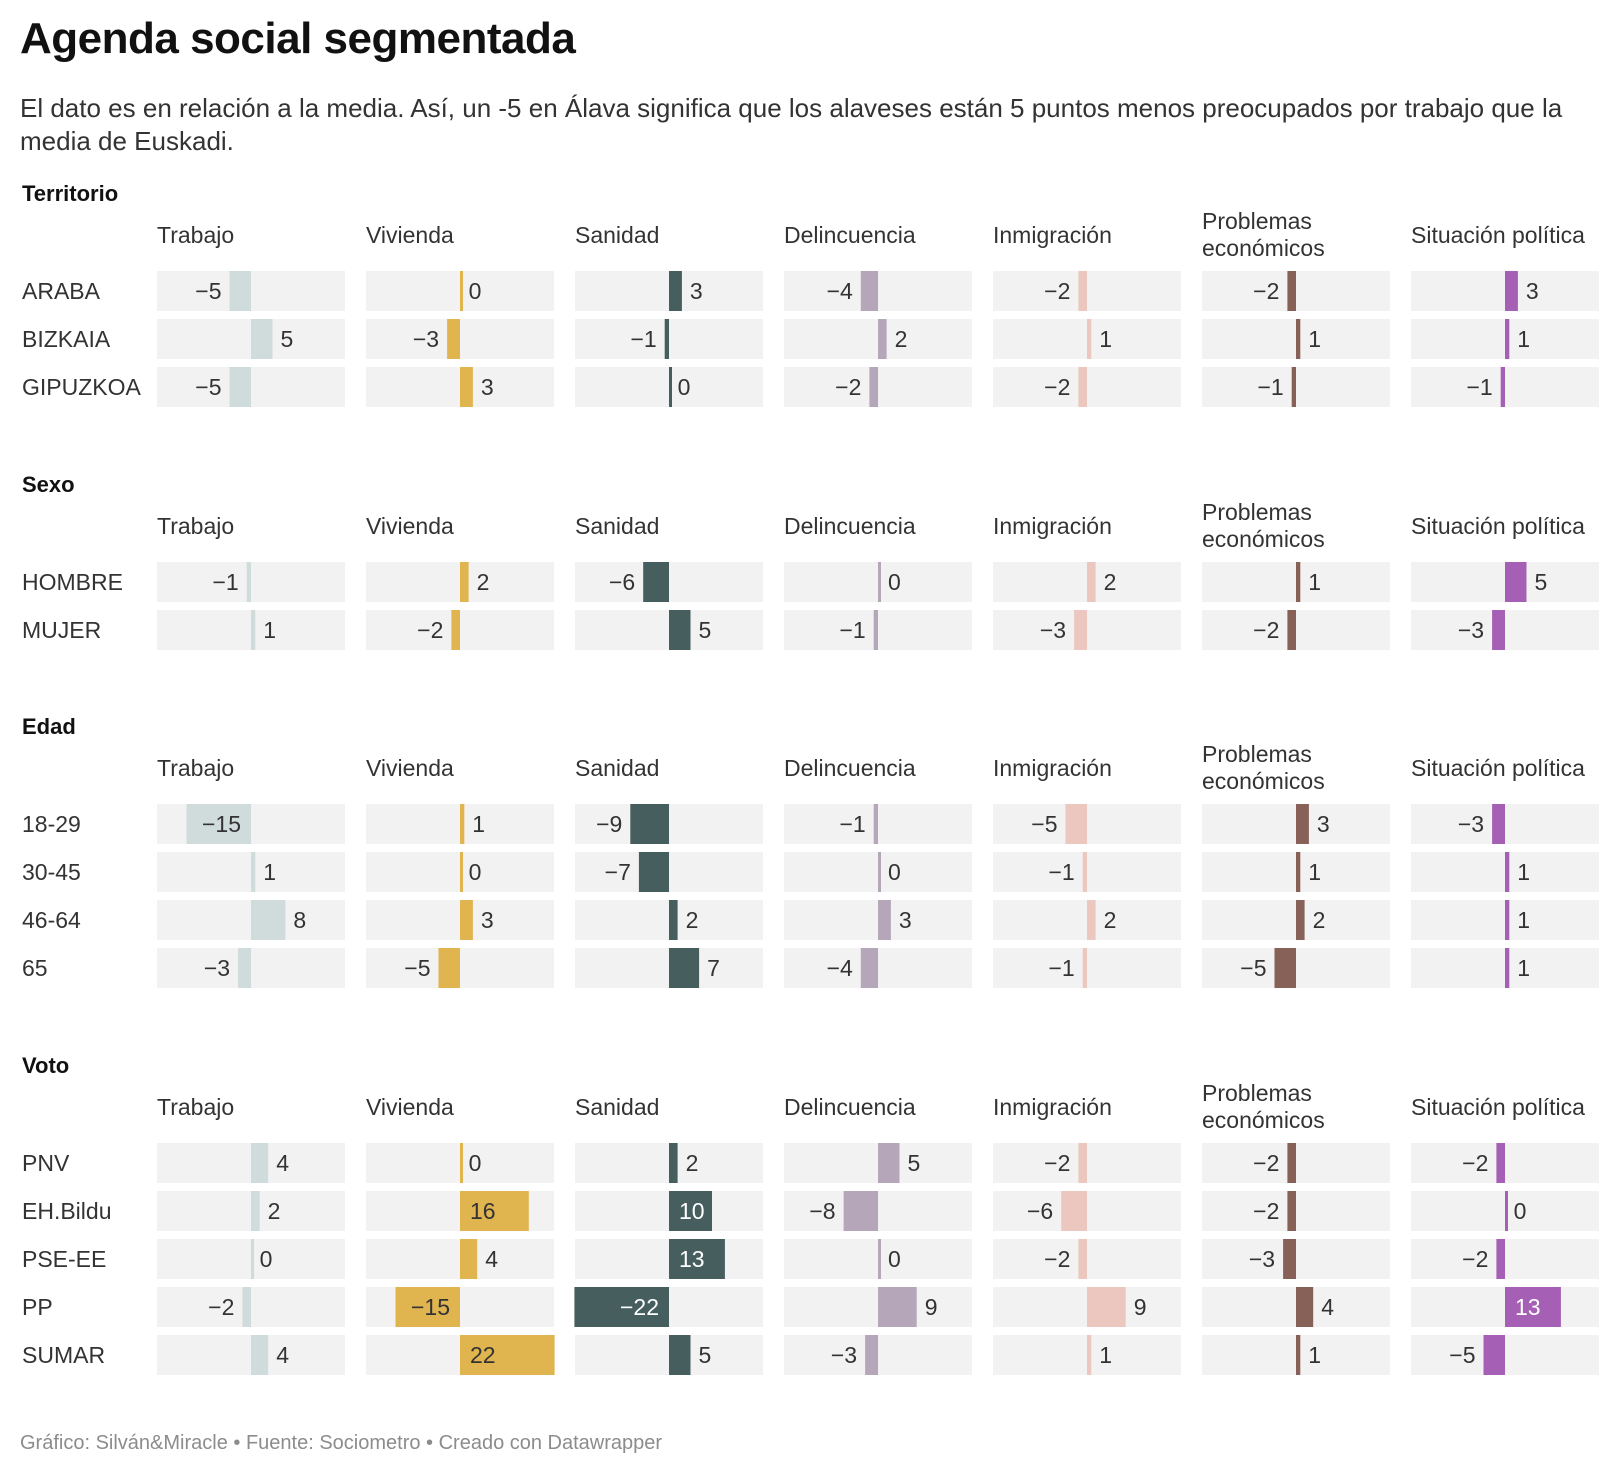 The width and height of the screenshot is (1624, 1470). I want to click on value-label: −15, so click(430, 1307).